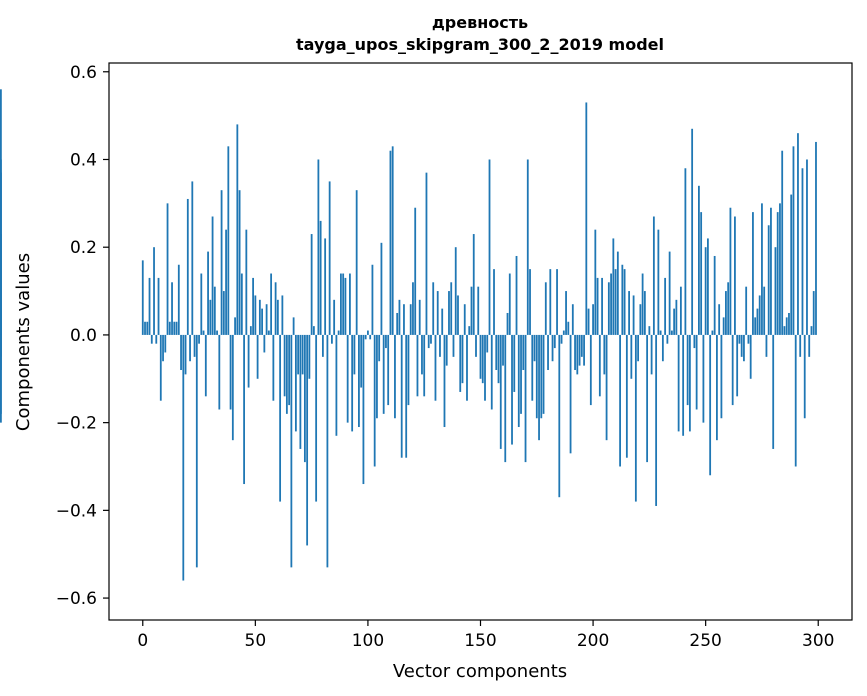 Image resolution: width=867 pixels, height=696 pixels. Describe the element at coordinates (142, 641) in the screenshot. I see `x-tick-label: 0` at that location.